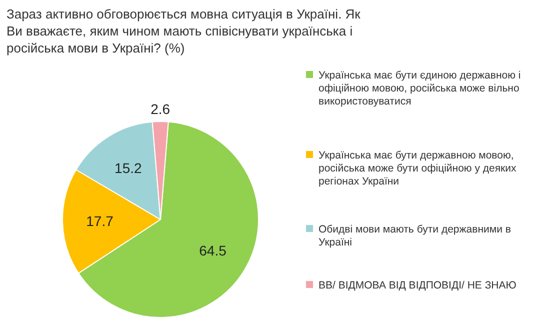  Describe the element at coordinates (128, 168) in the screenshot. I see `data-label: 15.2` at that location.